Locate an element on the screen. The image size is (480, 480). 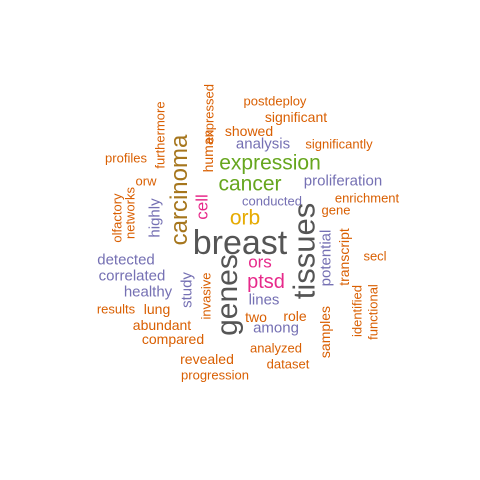
word-invasive: invasive is located at coordinates (206, 296).